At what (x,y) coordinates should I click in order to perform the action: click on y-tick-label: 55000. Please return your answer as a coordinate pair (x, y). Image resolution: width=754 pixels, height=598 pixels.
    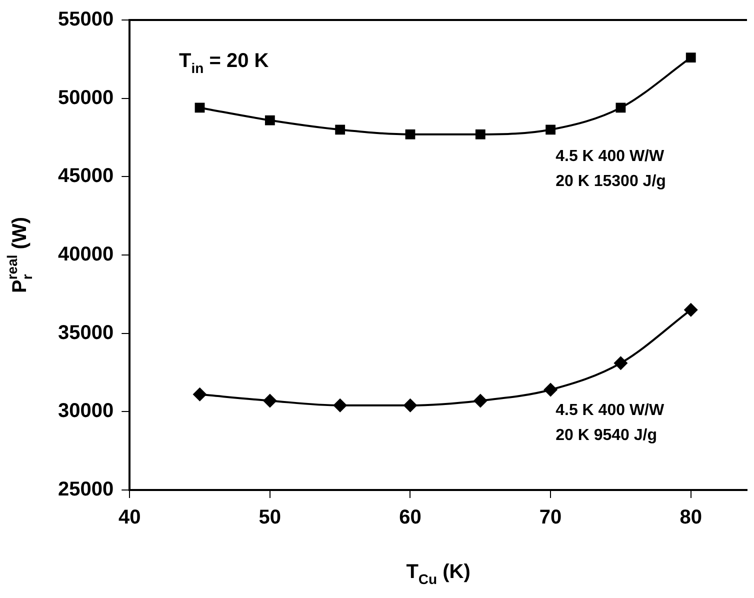
    Looking at the image, I should click on (86, 19).